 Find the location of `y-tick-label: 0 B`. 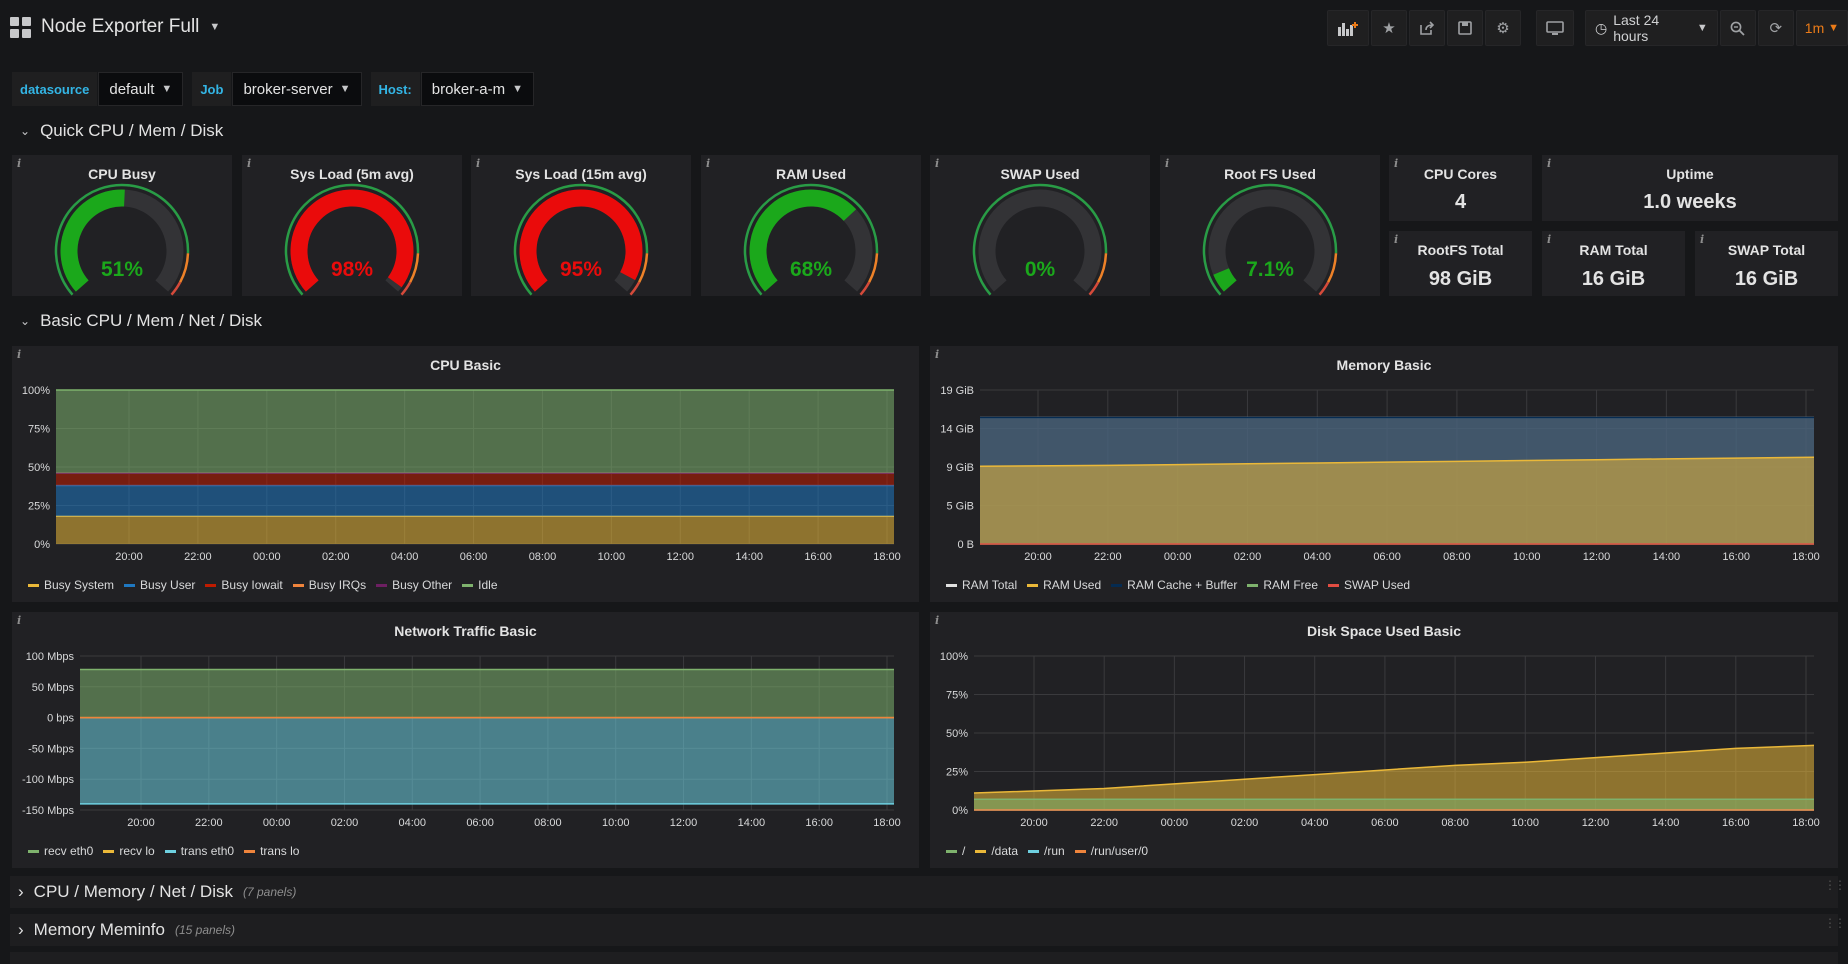

y-tick-label: 0 B is located at coordinates (965, 545).